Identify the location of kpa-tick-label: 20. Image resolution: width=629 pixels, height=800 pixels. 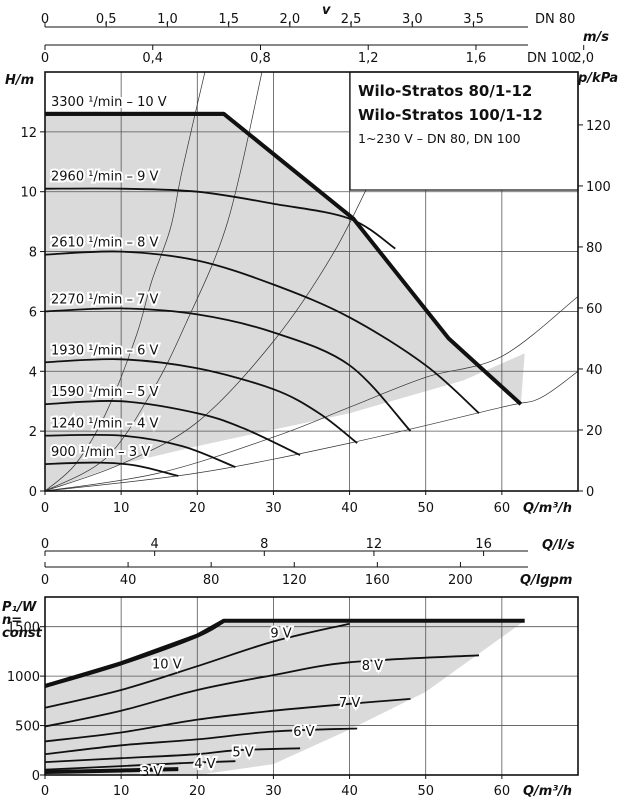
(594, 431).